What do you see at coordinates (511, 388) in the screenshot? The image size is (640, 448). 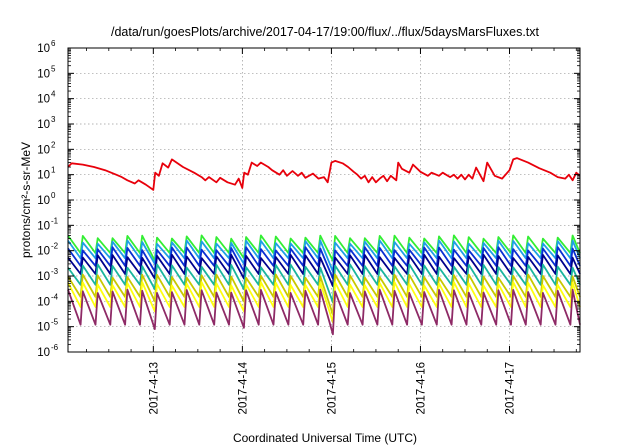 I see `x-tick-label: 2017-4-17` at bounding box center [511, 388].